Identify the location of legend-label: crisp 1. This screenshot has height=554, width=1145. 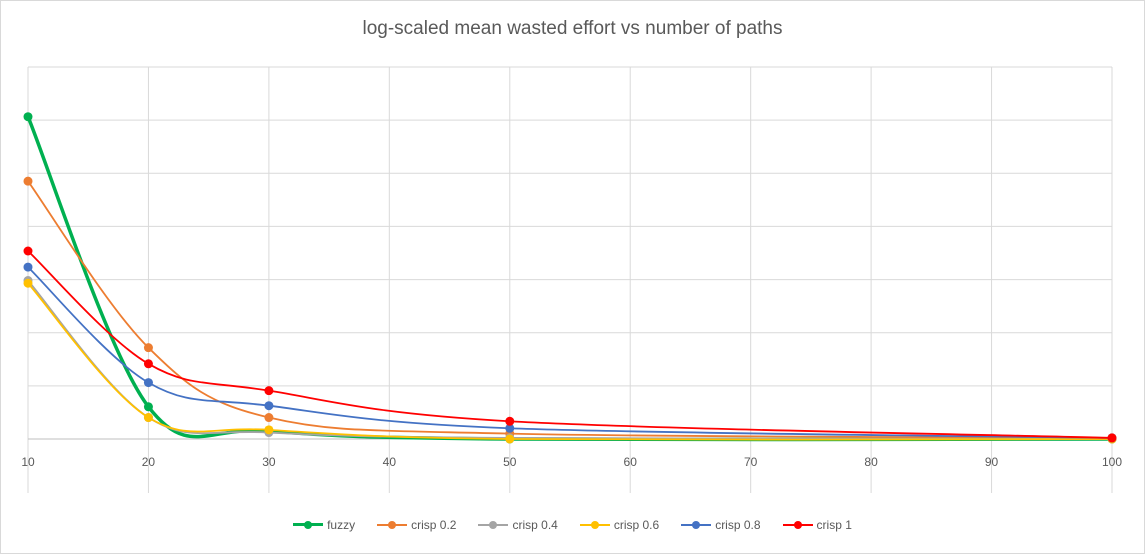
(834, 525).